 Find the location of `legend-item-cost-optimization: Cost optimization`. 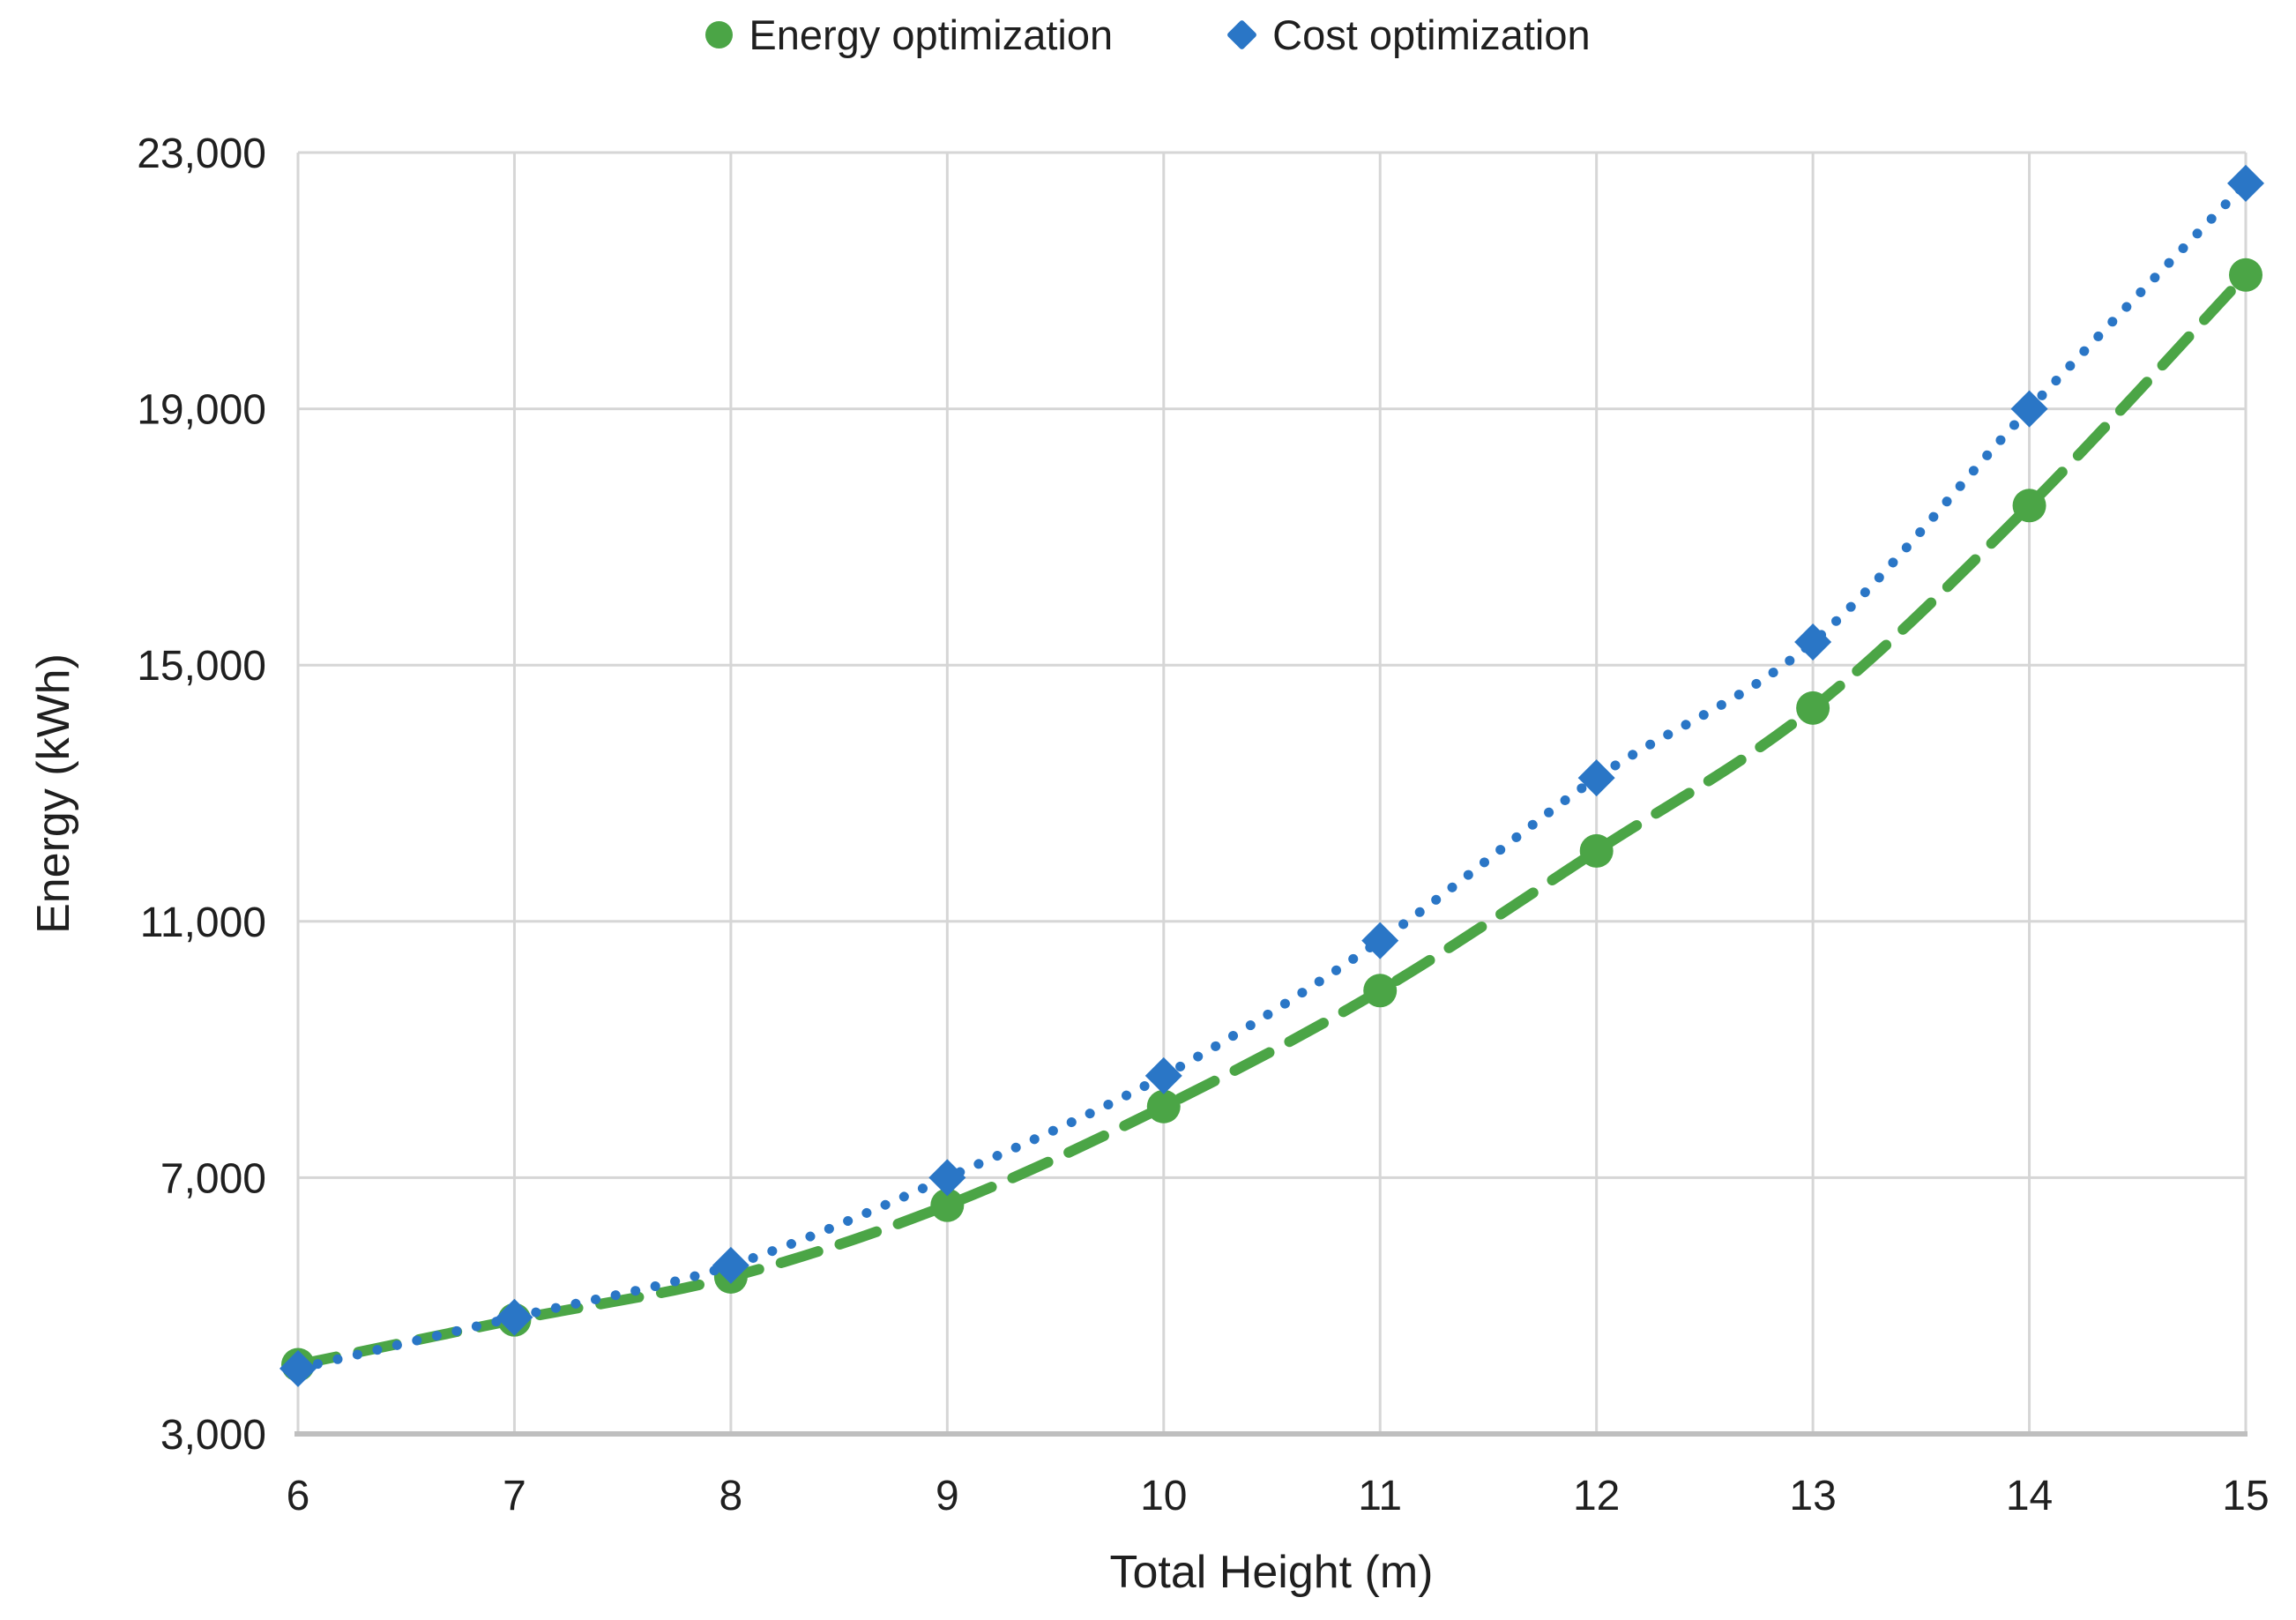

legend-item-cost-optimization: Cost optimization is located at coordinates (1408, 34).